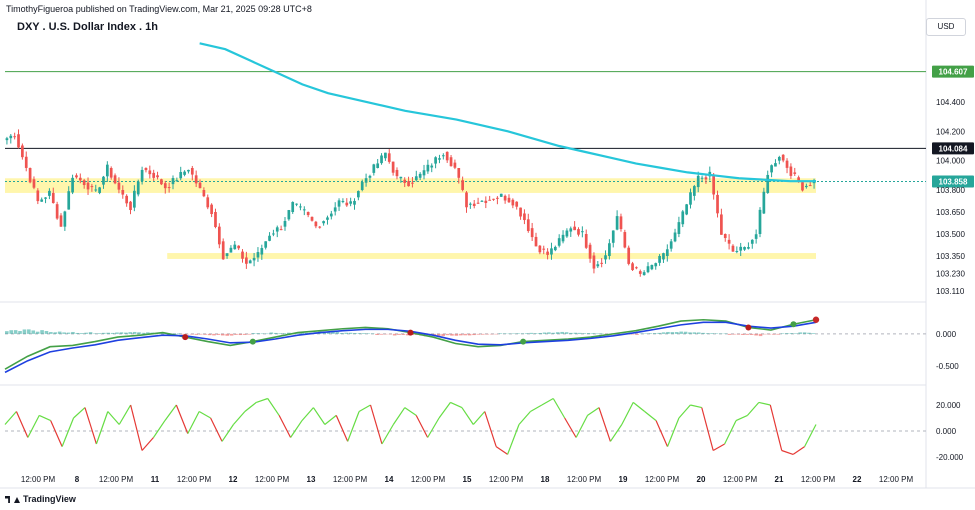  Describe the element at coordinates (950, 131) in the screenshot. I see `y-tick-1: 104.200` at that location.